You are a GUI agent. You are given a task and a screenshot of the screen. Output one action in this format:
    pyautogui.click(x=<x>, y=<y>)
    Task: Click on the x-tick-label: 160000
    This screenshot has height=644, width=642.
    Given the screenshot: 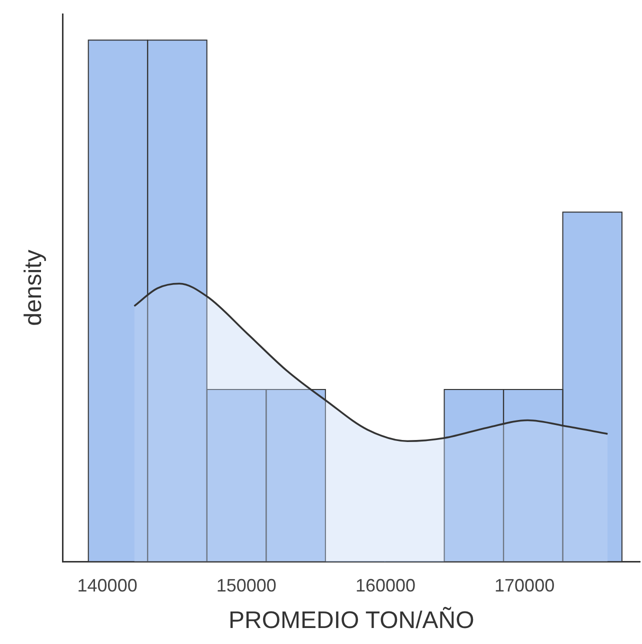 What is the action you would take?
    pyautogui.click(x=385, y=585)
    